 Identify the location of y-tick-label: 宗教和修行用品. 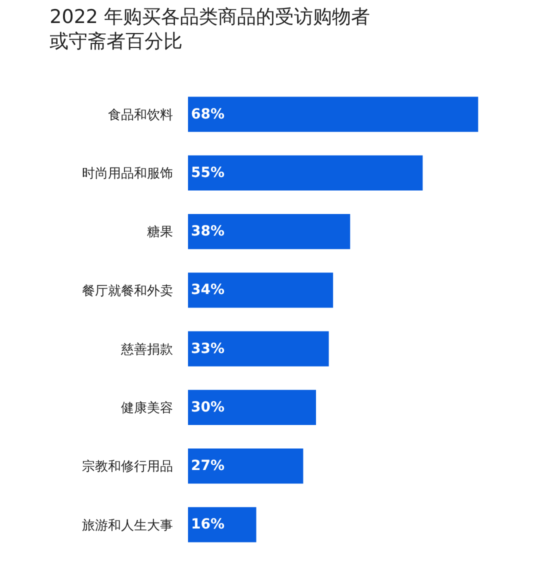
(127, 466).